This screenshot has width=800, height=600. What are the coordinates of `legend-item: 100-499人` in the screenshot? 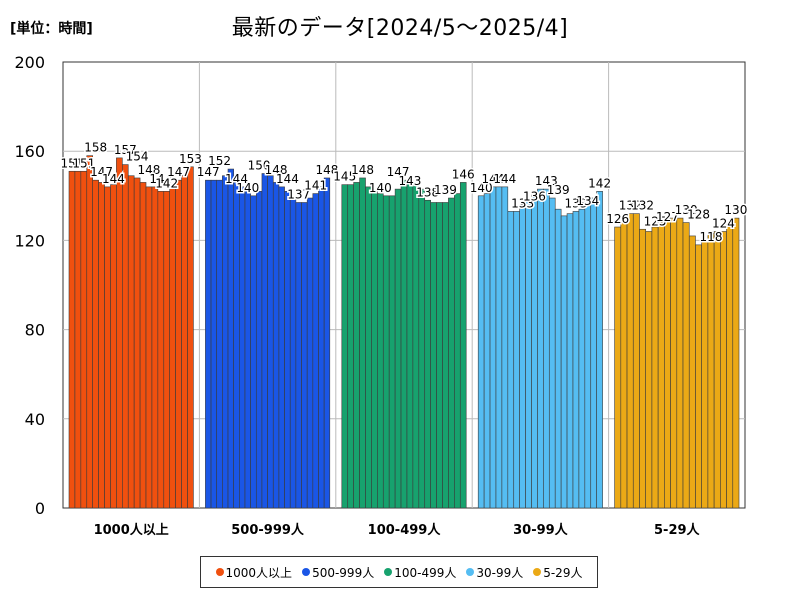 It's located at (420, 572).